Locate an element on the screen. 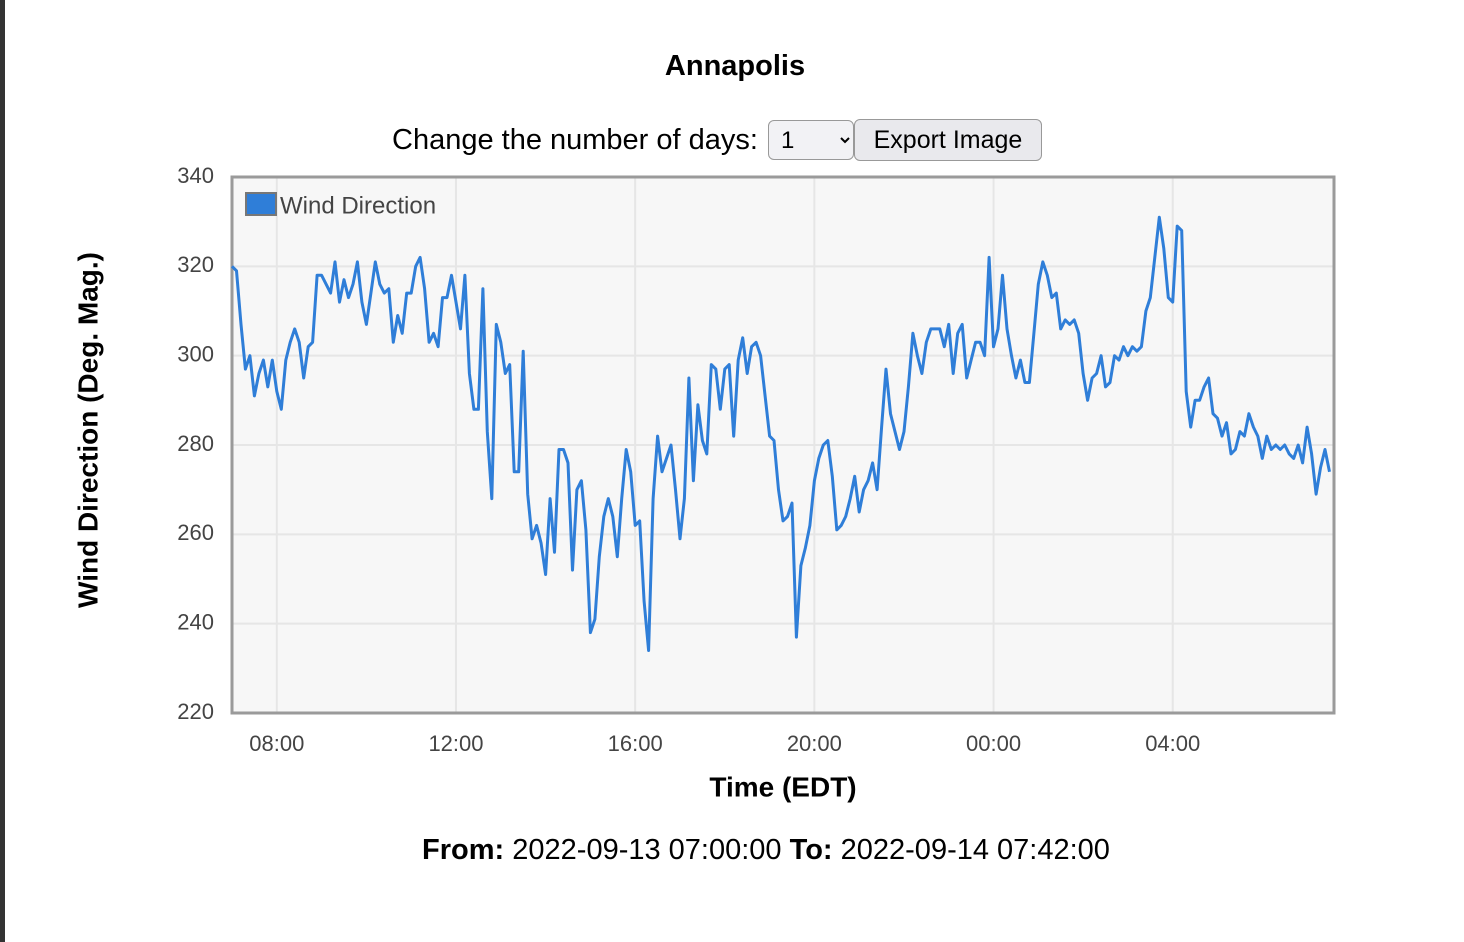 This screenshot has height=942, width=1464. y-tick-label: 220 is located at coordinates (195, 711).